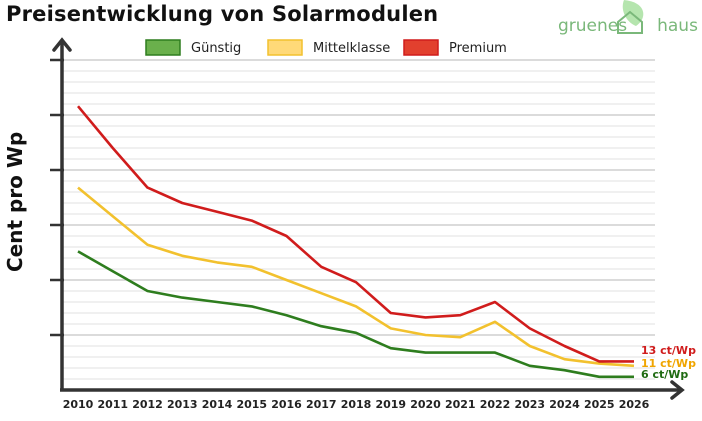 This screenshot has height=421, width=702. Describe the element at coordinates (62, 44) in the screenshot. I see `y-axis-arrow-icon` at that location.